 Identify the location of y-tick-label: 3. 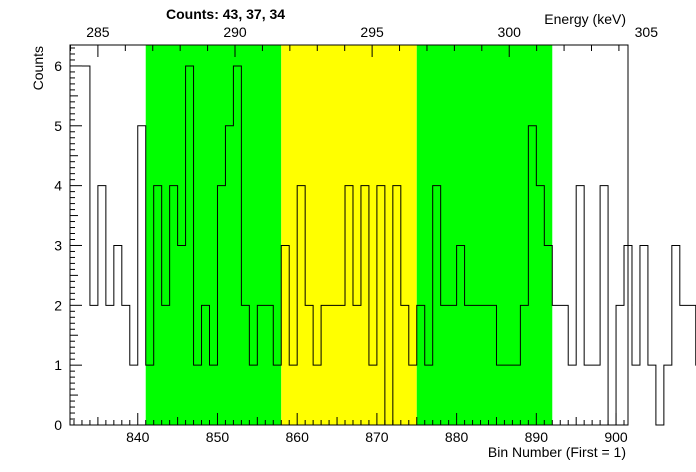
(58, 245).